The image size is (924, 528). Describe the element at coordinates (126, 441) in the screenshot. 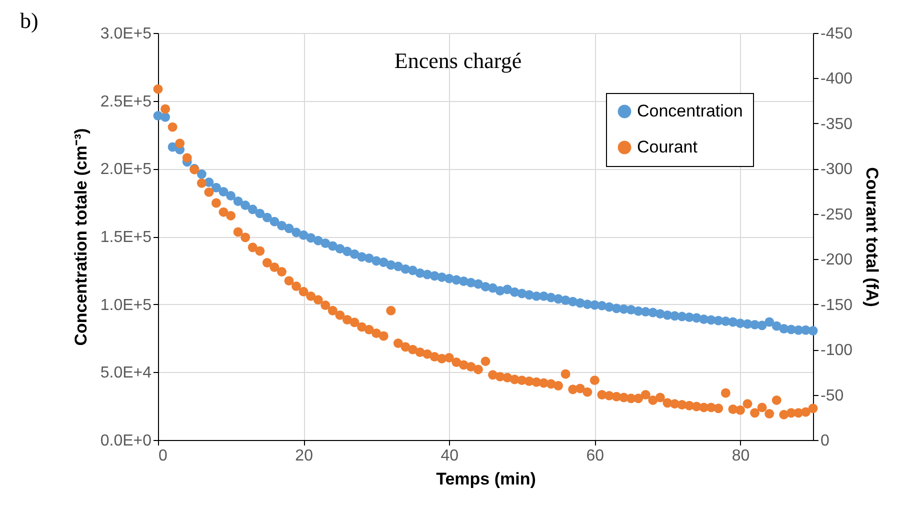

I see `y-tick-label: 0.0E+0` at that location.